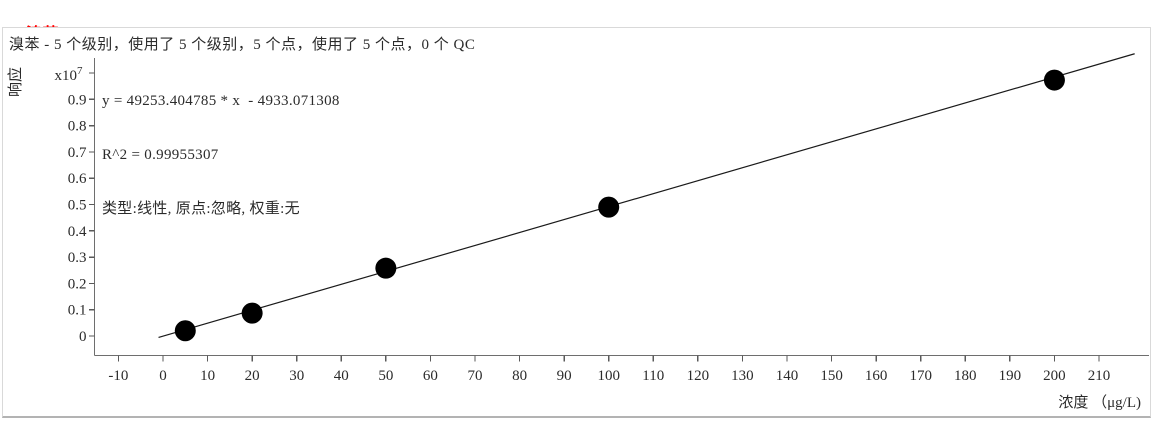  What do you see at coordinates (787, 376) in the screenshot?
I see `x-tick-label: 140` at bounding box center [787, 376].